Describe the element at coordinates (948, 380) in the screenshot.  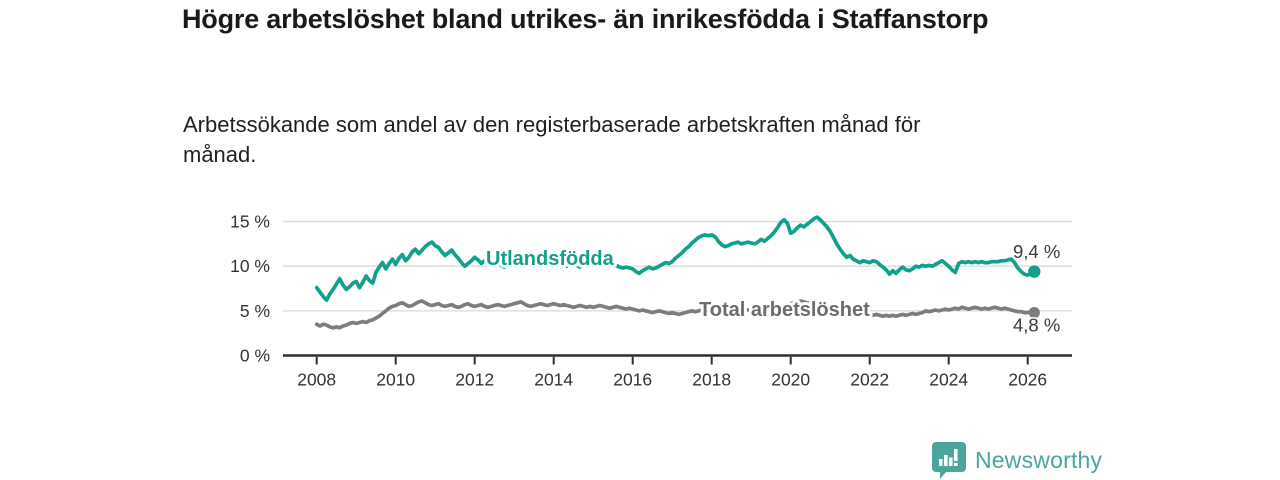
I see `x-tick-label: 2024` at that location.